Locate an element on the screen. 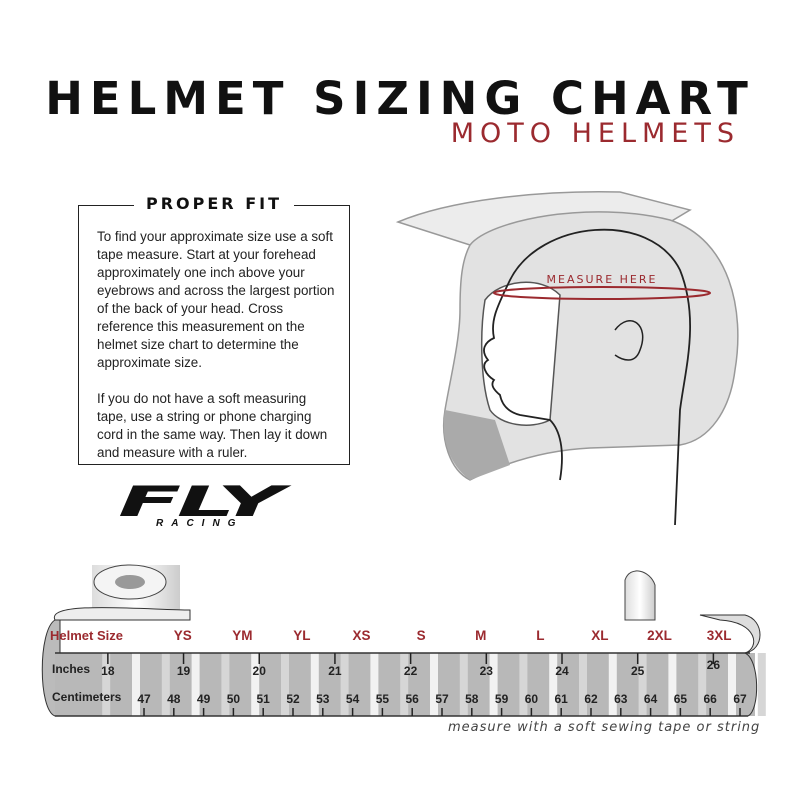 The image size is (800, 800). measure-here-label: MEASURE HERE is located at coordinates (602, 279).